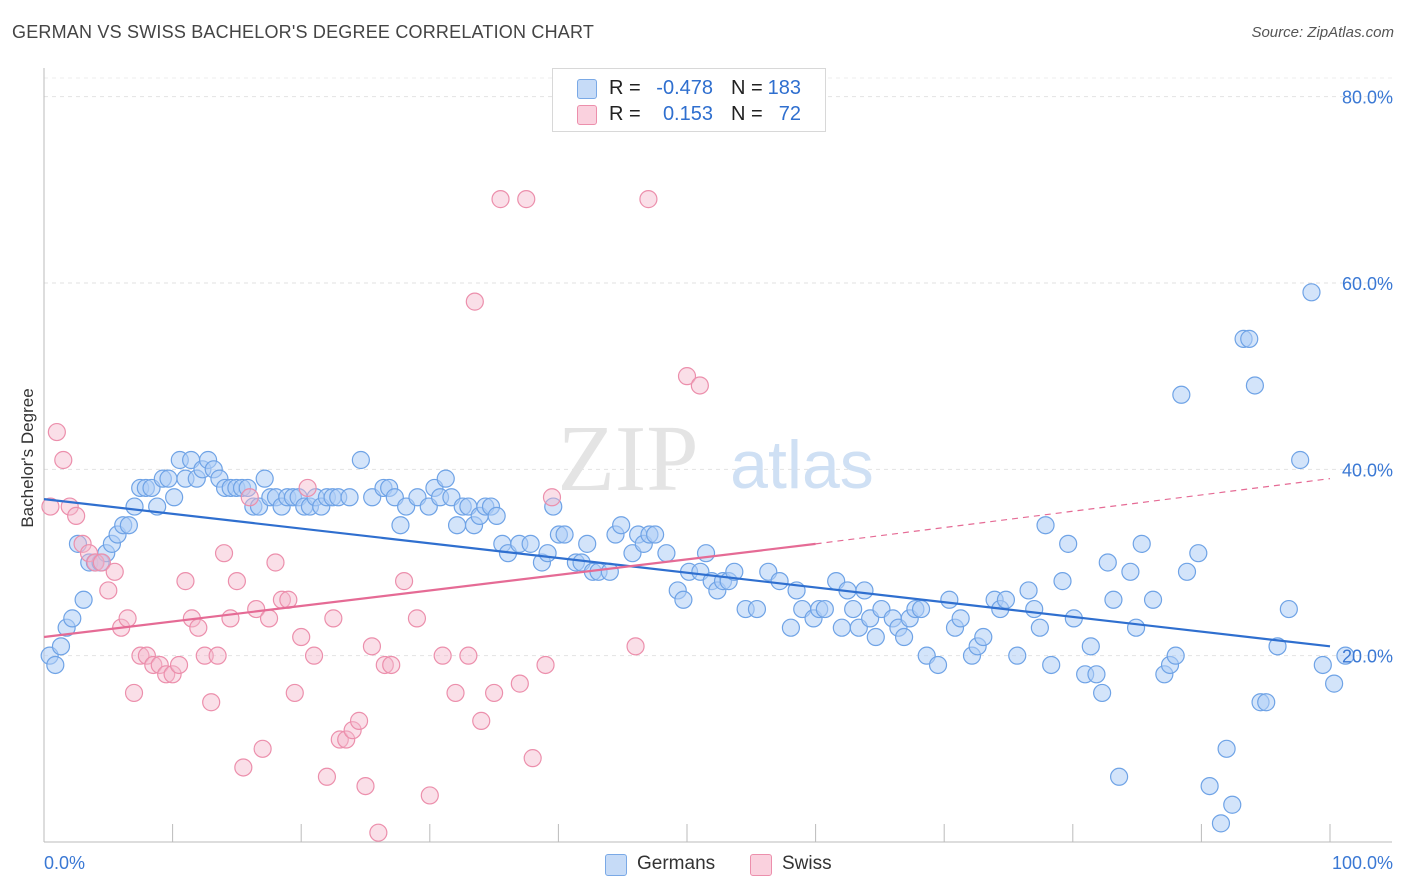 The image size is (1406, 892). Describe the element at coordinates (1367, 657) in the screenshot. I see `y-tick-label: 20.0%` at that location.